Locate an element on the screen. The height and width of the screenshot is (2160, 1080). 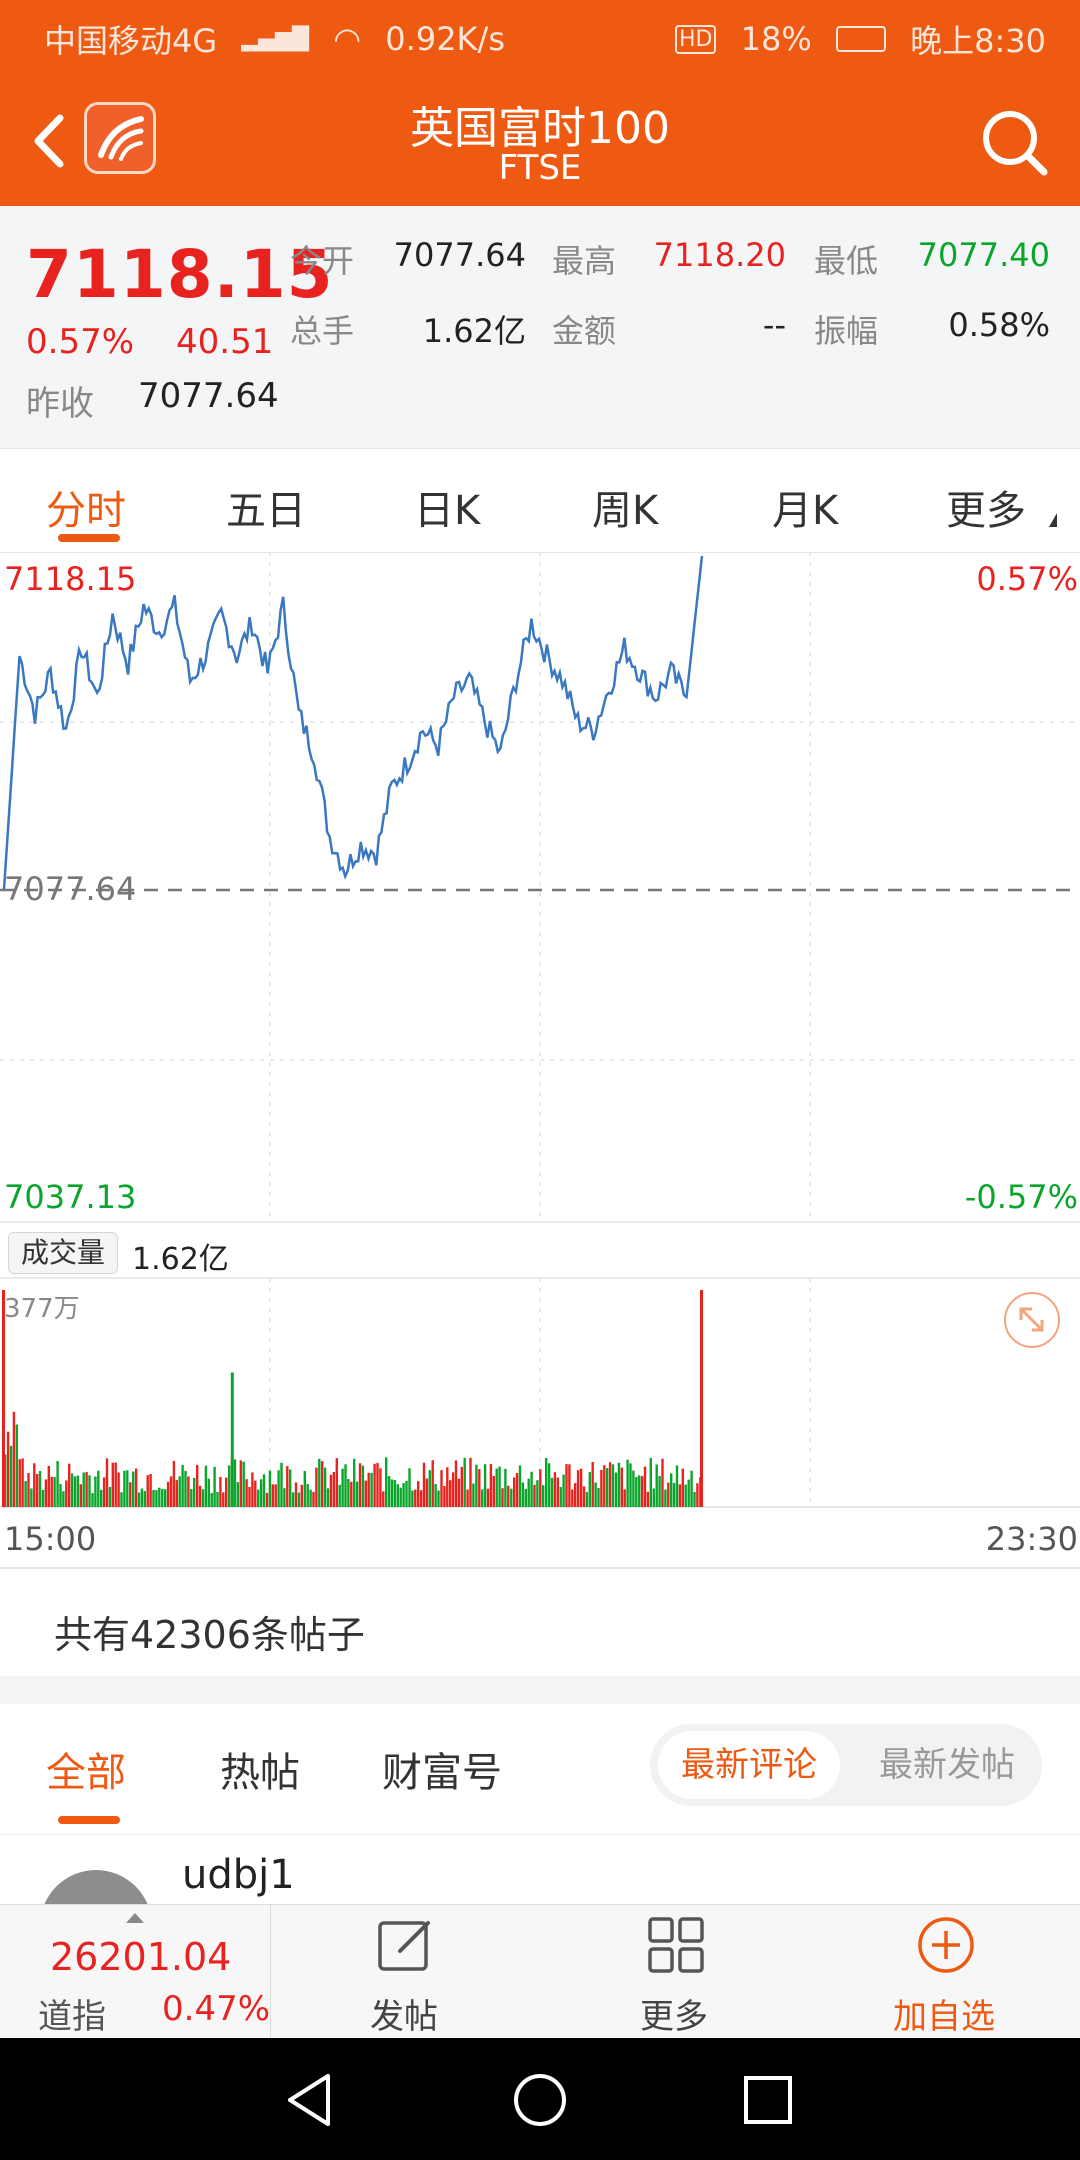
search-button is located at coordinates (1014, 142).